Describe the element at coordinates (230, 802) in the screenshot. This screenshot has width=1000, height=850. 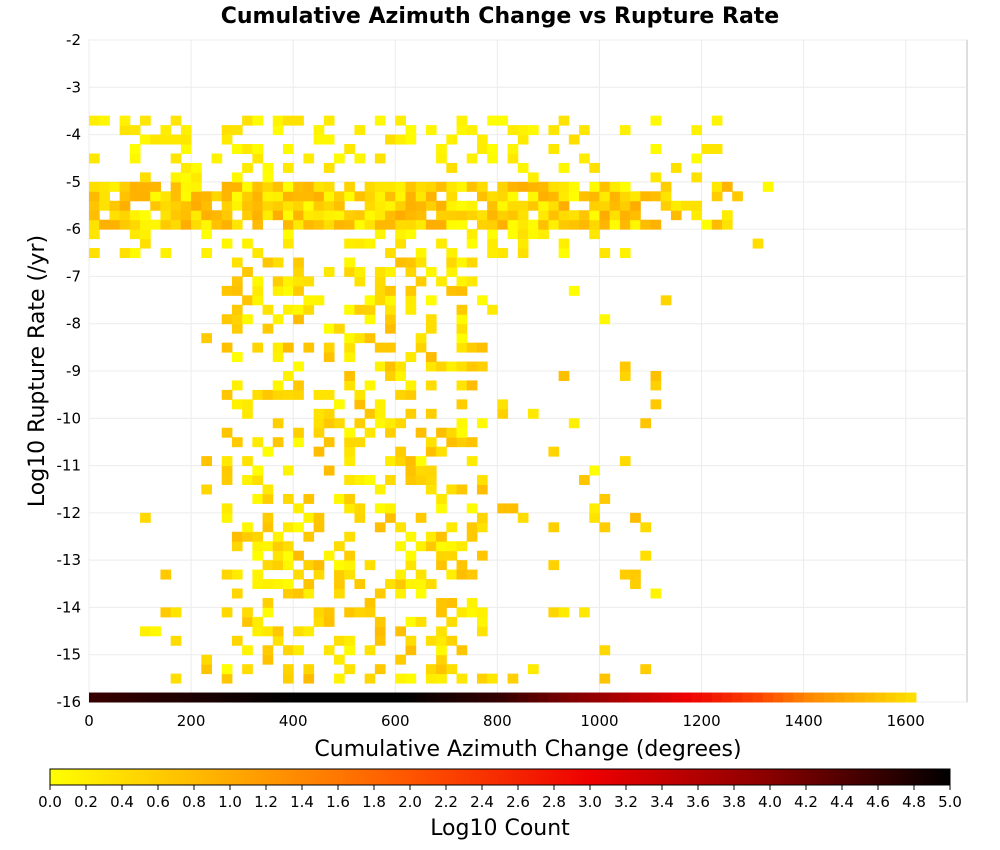
I see `colorbar-tick-label: 1.0` at that location.